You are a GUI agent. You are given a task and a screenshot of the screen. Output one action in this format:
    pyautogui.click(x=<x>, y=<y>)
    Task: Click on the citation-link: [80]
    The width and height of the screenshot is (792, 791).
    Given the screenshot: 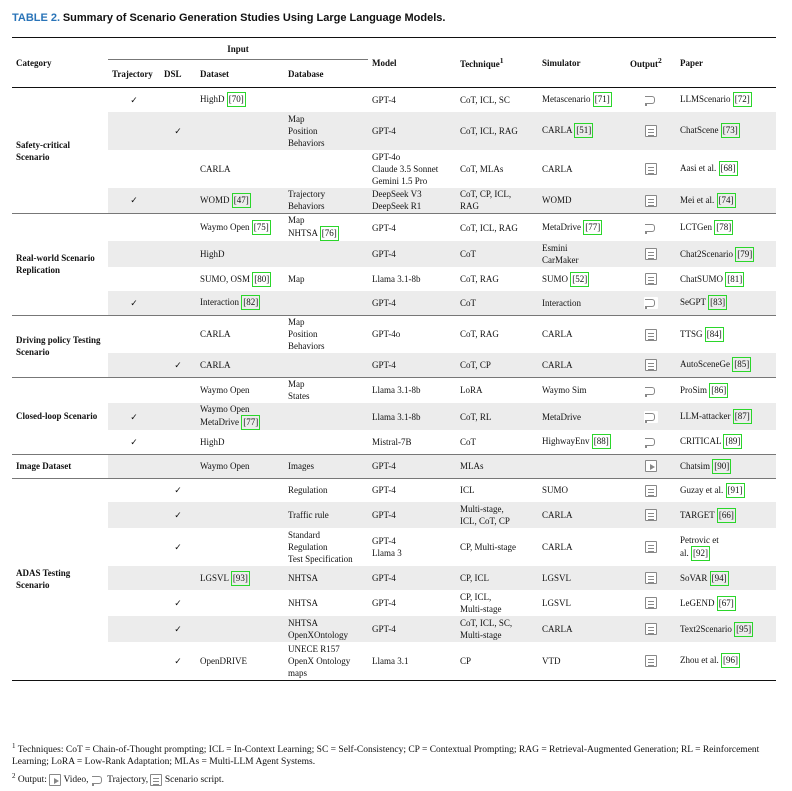 What is the action you would take?
    pyautogui.click(x=262, y=279)
    